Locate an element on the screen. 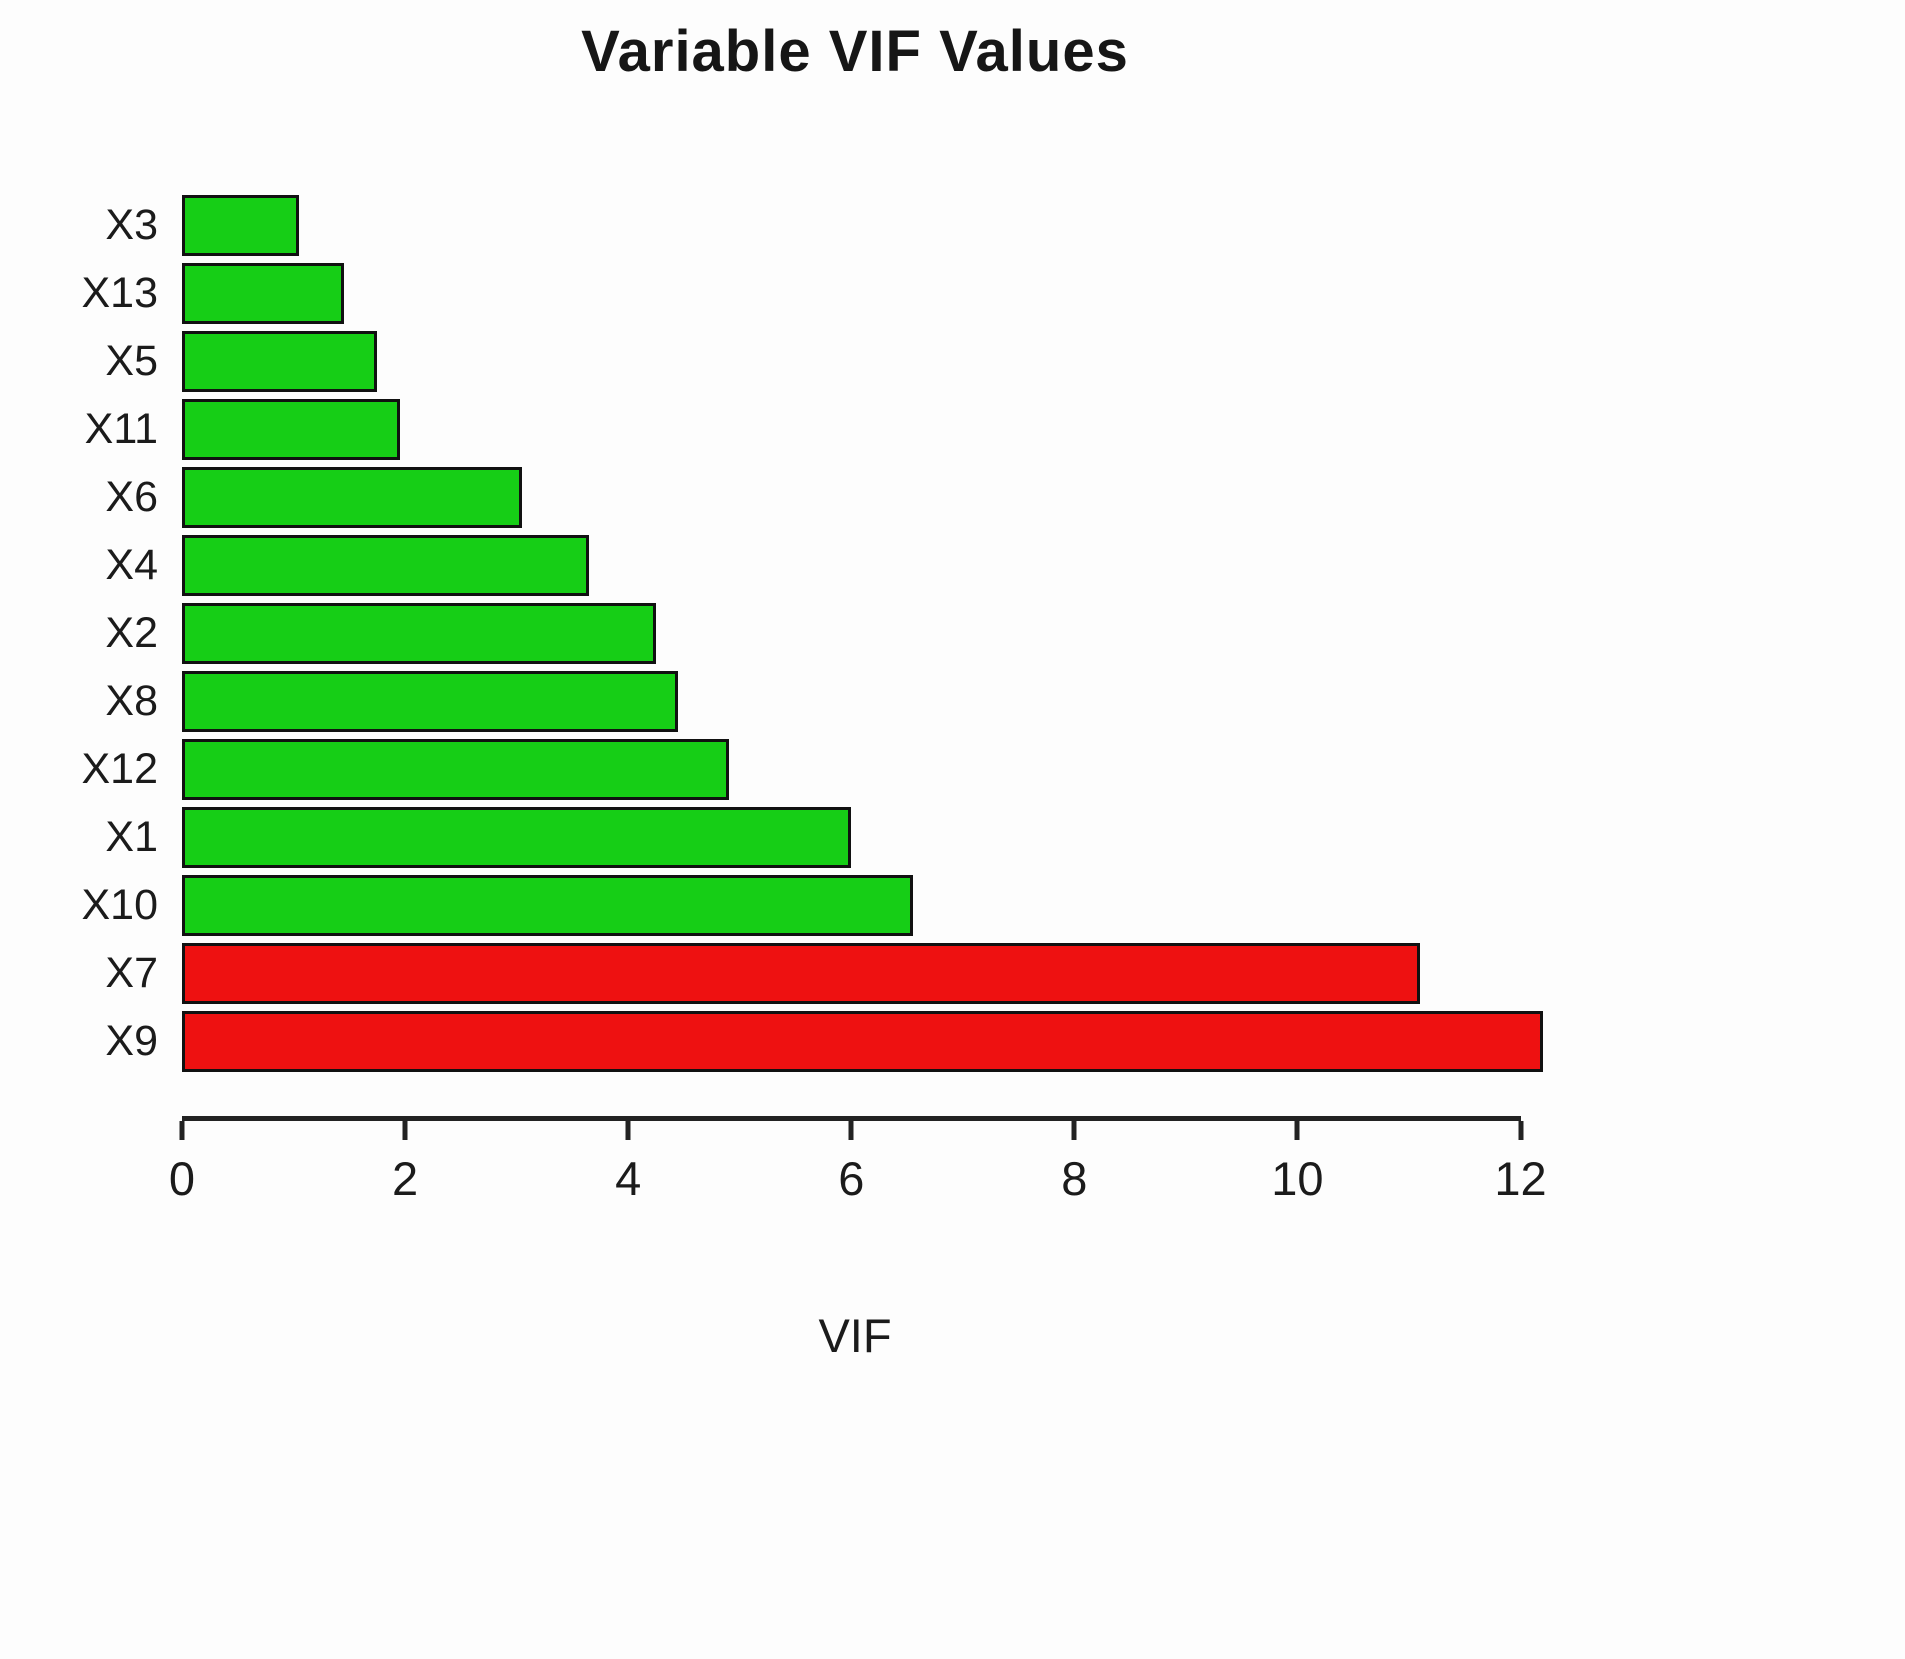  bar-row: X10 is located at coordinates (952, 905).